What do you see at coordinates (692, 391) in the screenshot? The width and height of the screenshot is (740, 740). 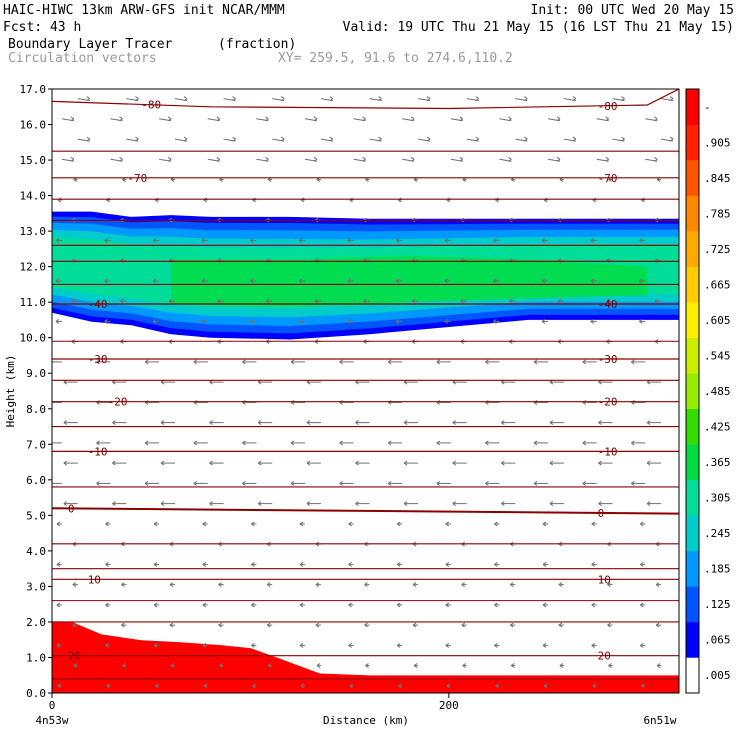 I see `colorbar-frame` at bounding box center [692, 391].